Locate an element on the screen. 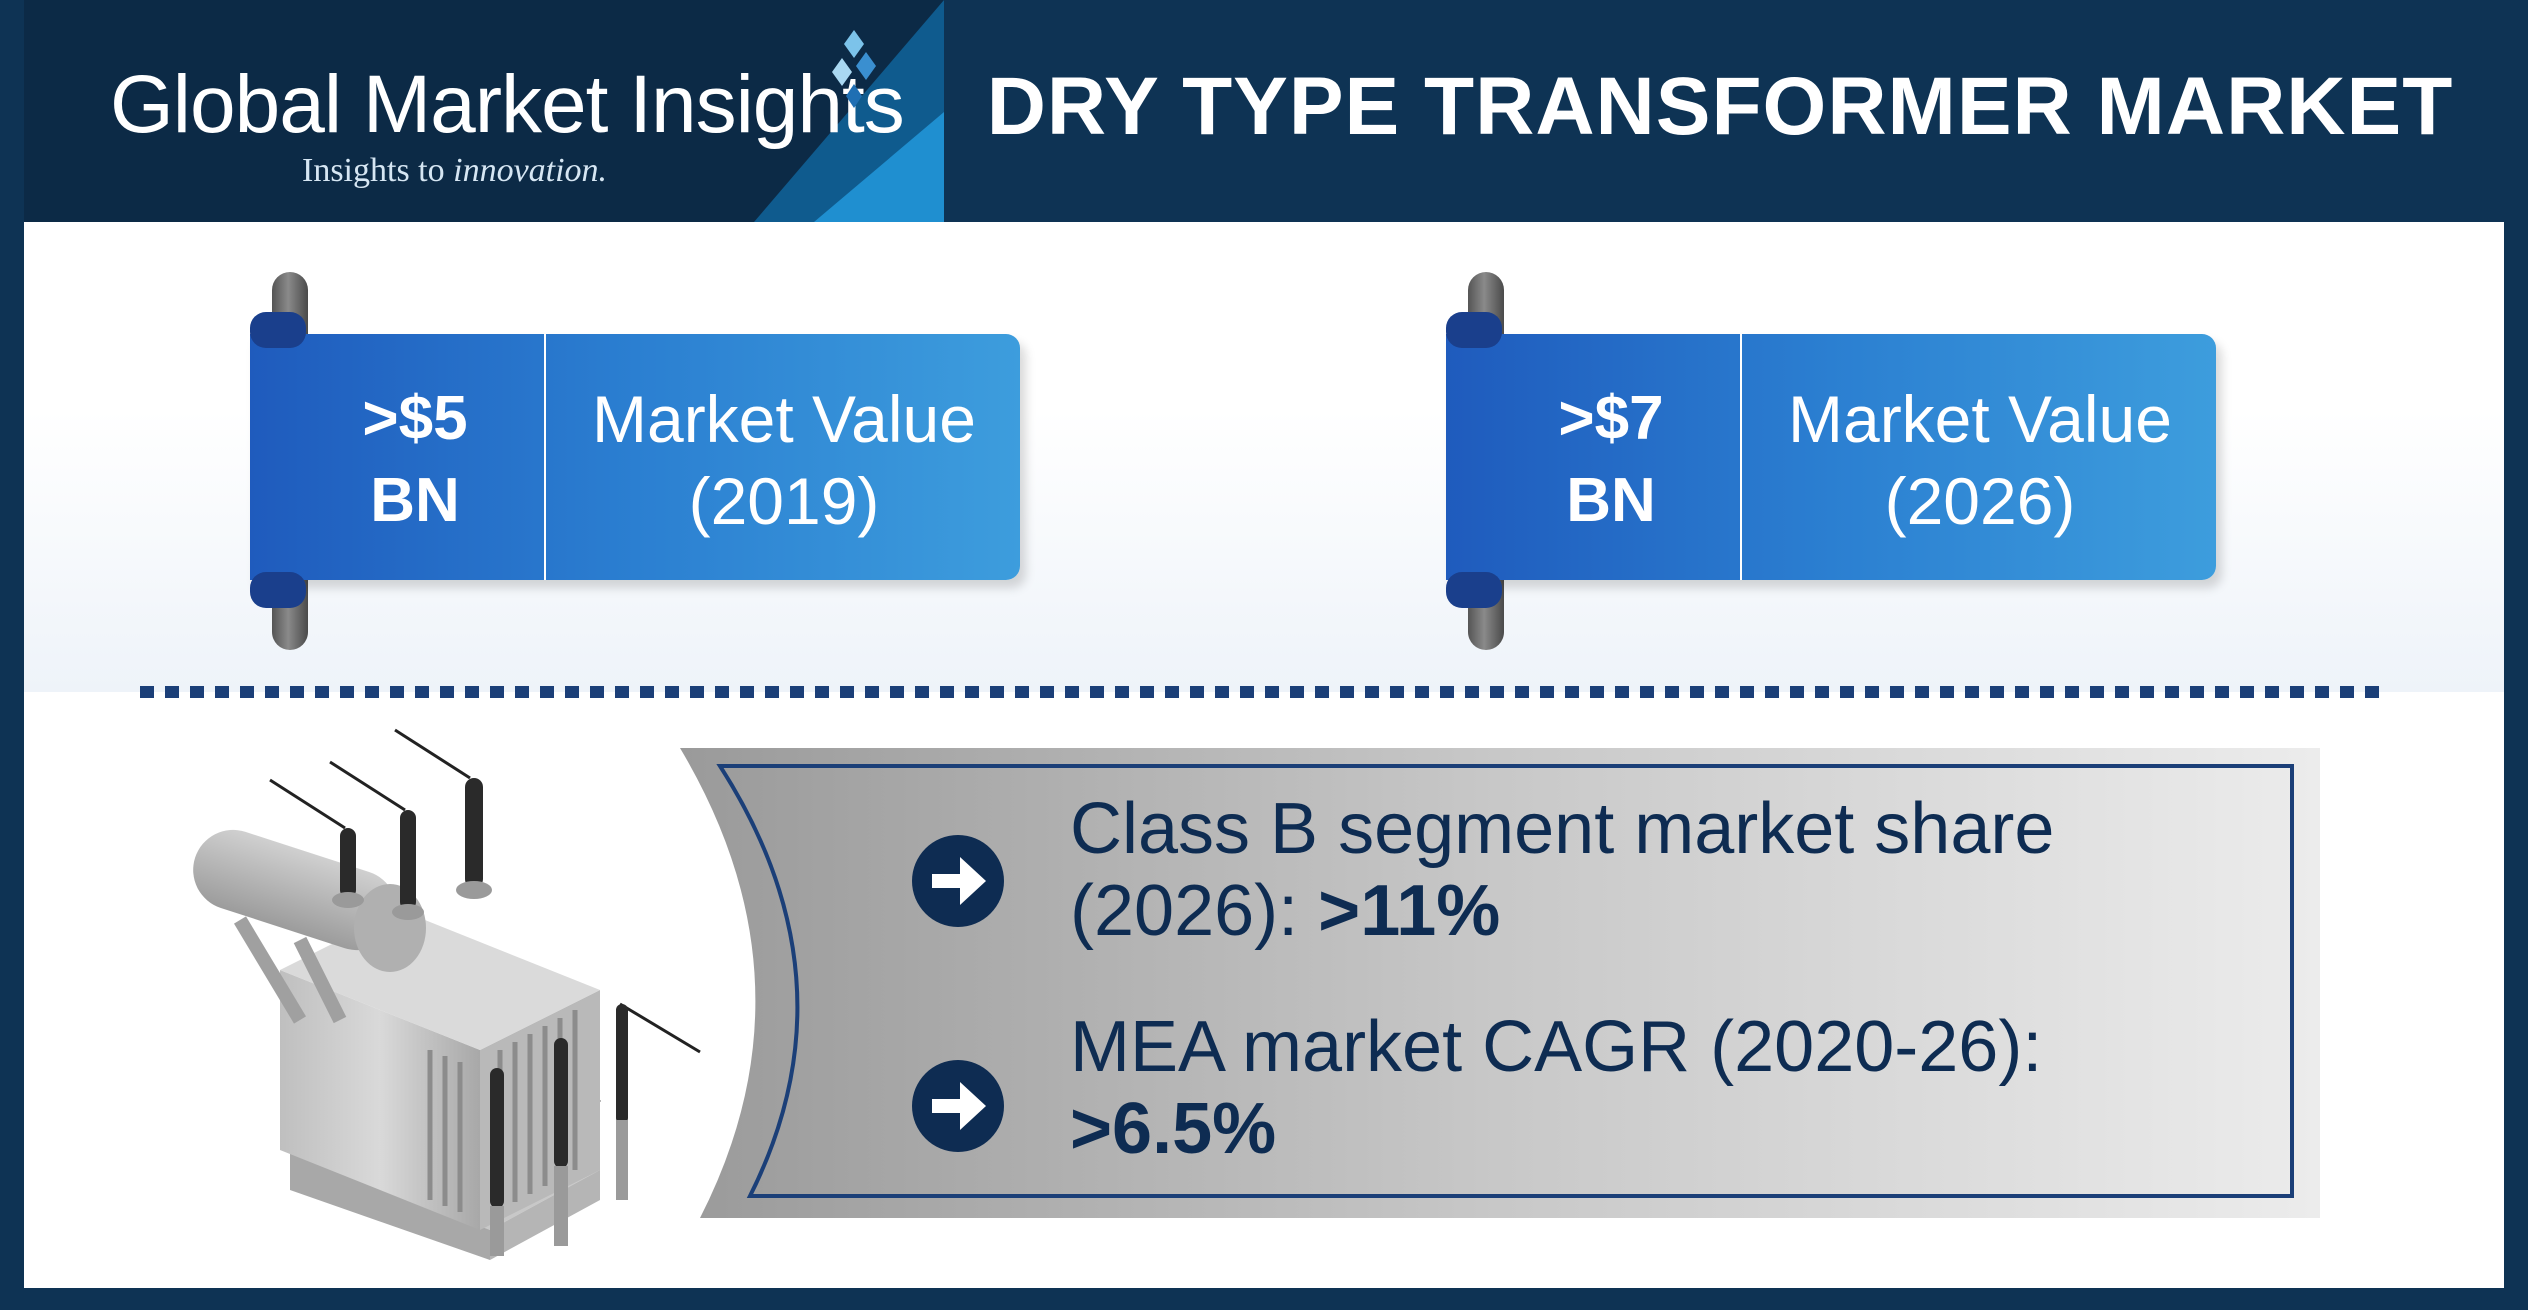  card-label: Market Value (2019) is located at coordinates (784, 460).